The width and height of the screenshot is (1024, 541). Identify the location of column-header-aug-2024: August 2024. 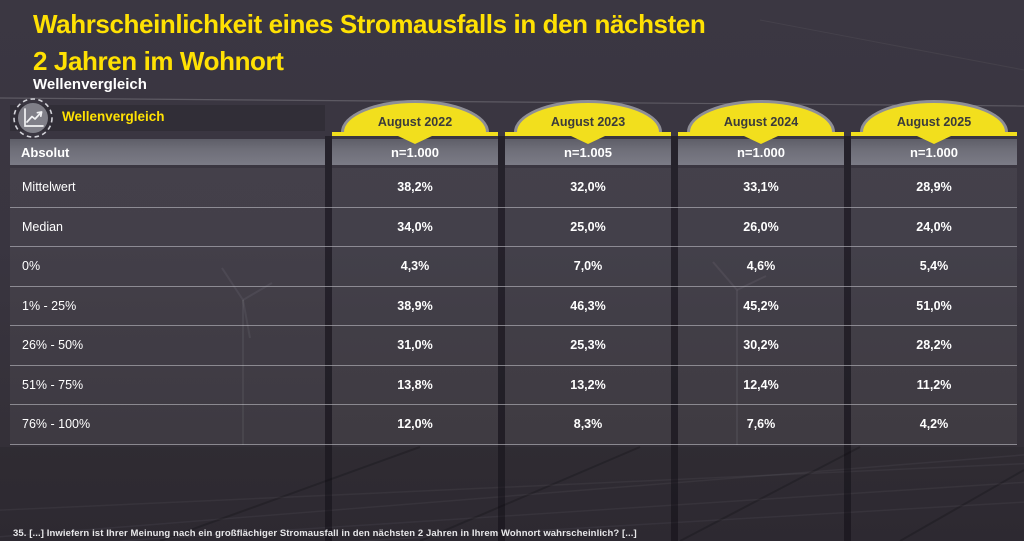
(761, 122).